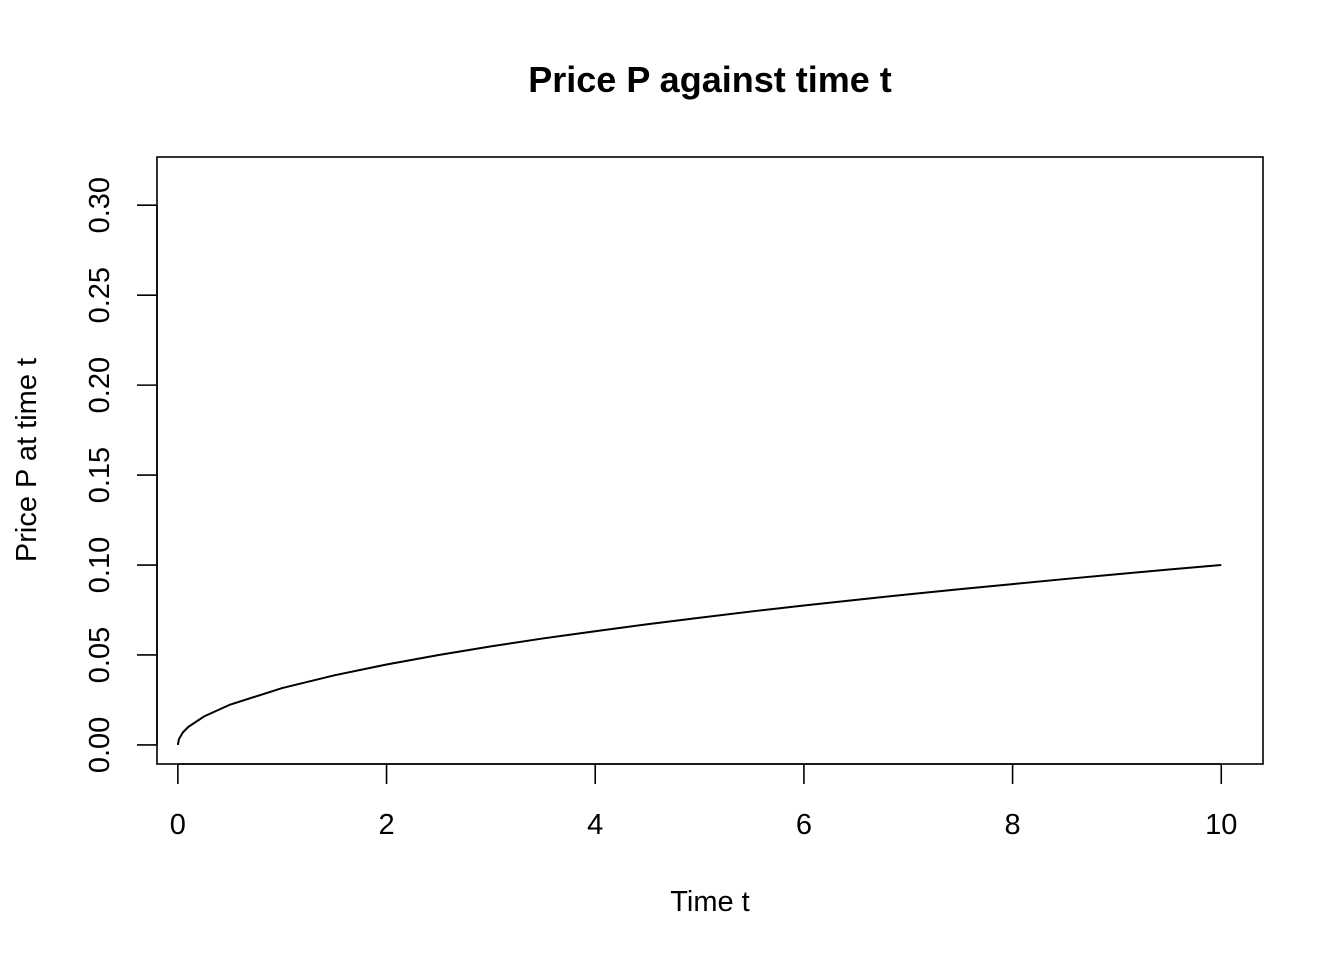 The image size is (1344, 960). I want to click on y-axis: 0.00 0.05 0.10 0.15 0.20 0.25 0.30, so click(121, 475).